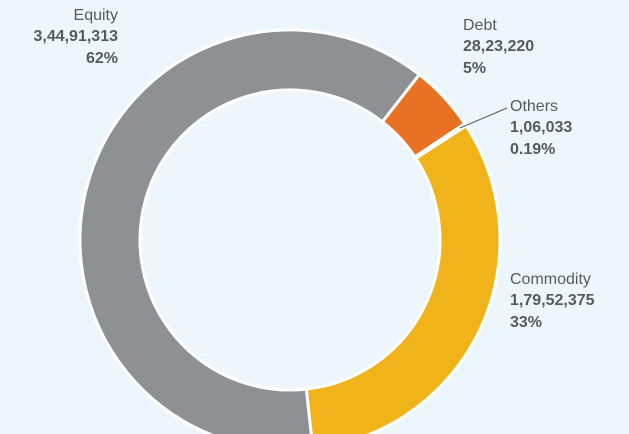 The height and width of the screenshot is (434, 629). Describe the element at coordinates (96, 15) in the screenshot. I see `slice-name: Equity` at that location.